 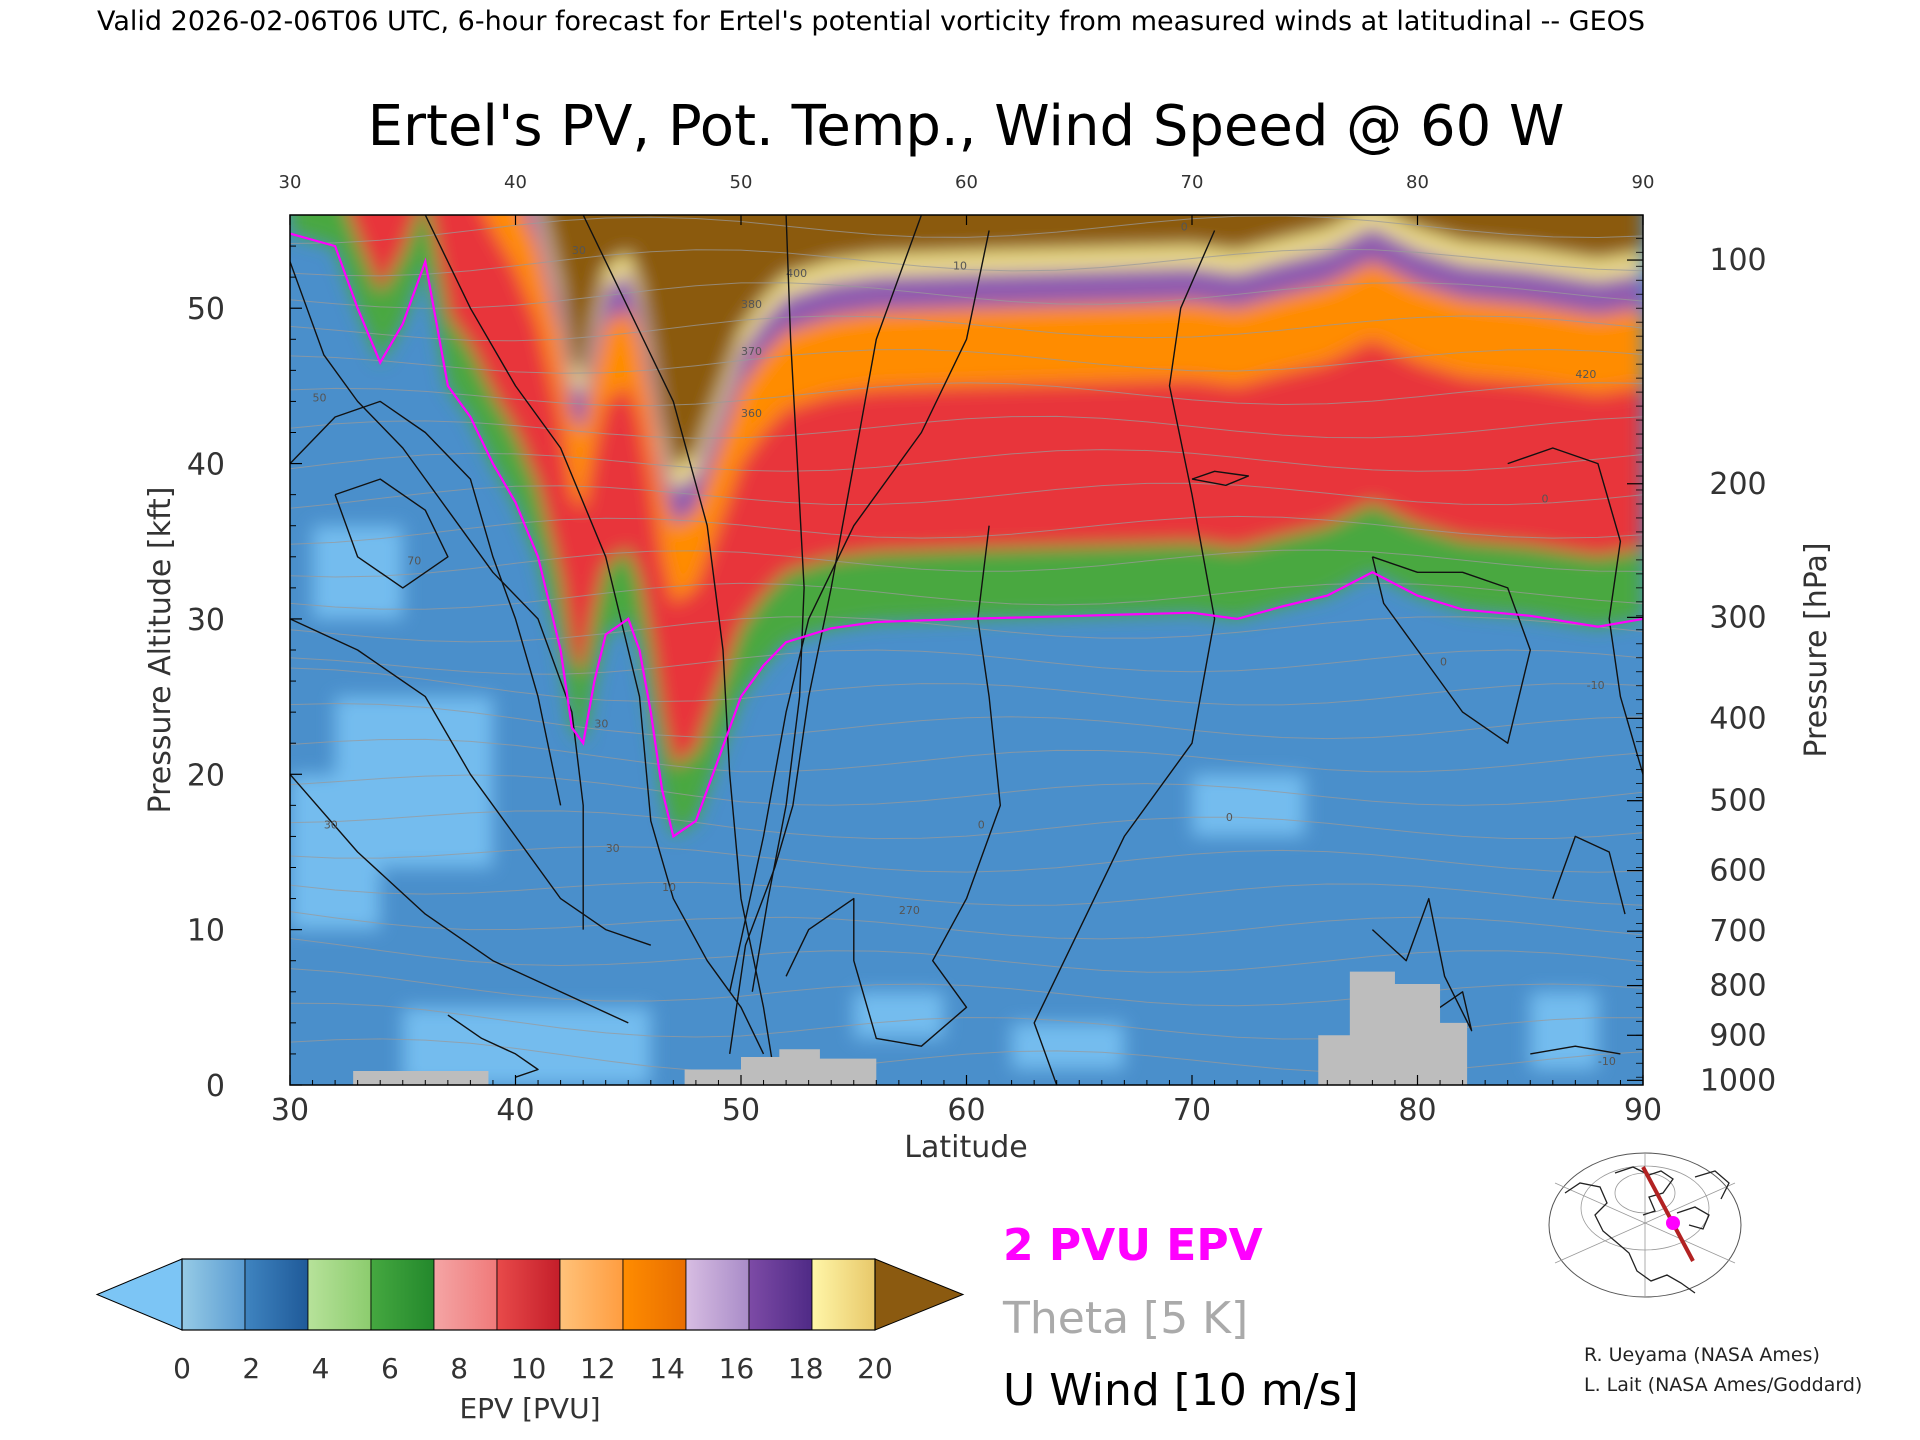 I want to click on x-tick-label-top: 40, so click(x=515, y=182).